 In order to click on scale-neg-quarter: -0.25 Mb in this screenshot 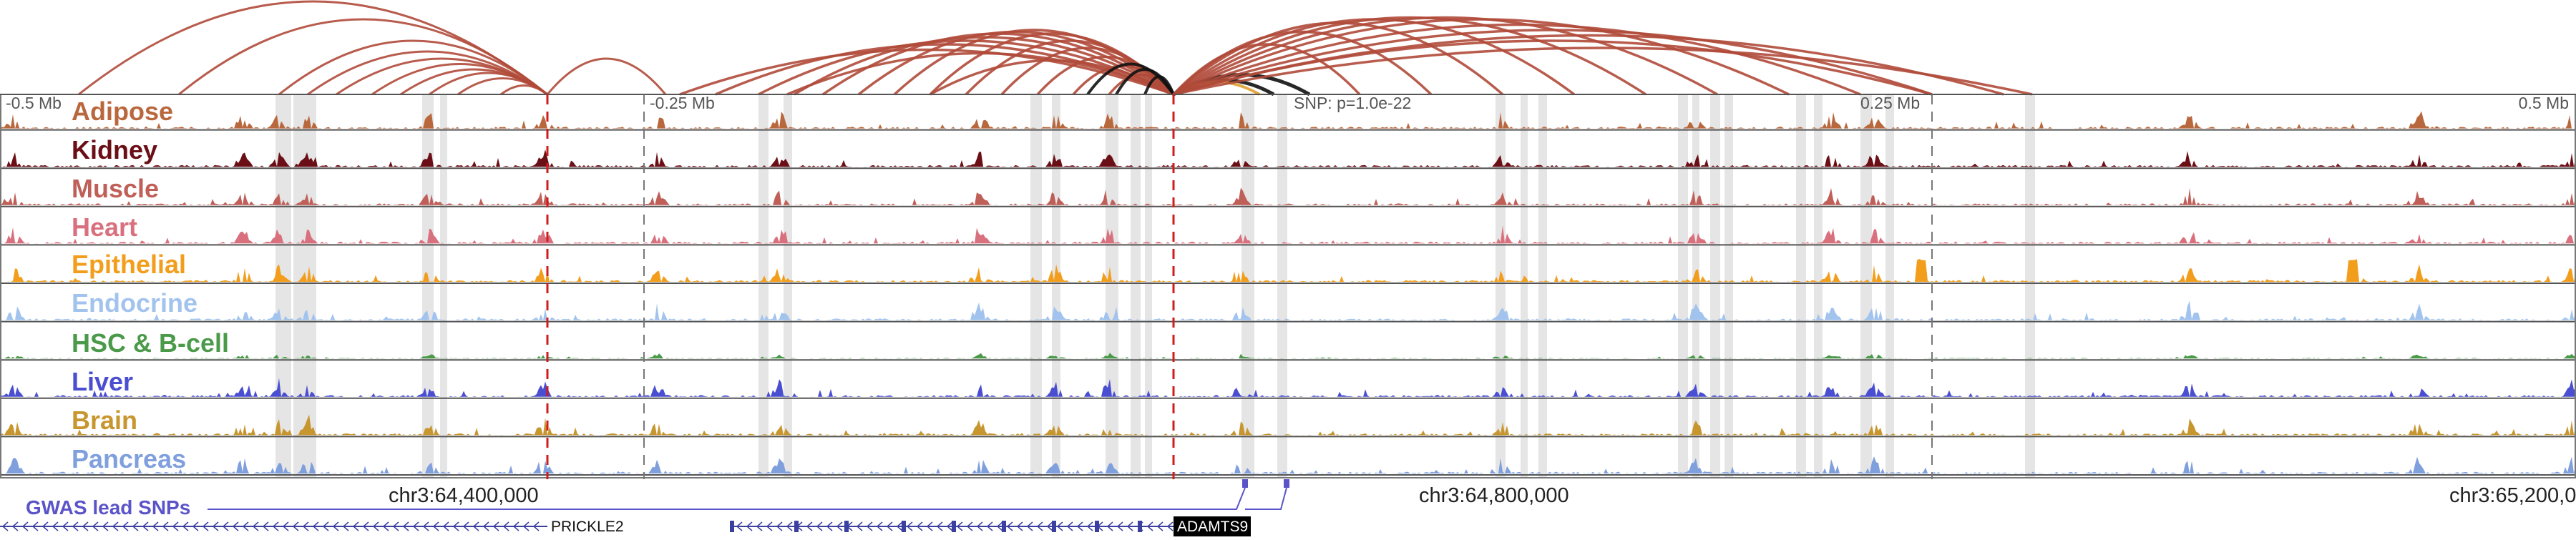, I will do `click(682, 103)`.